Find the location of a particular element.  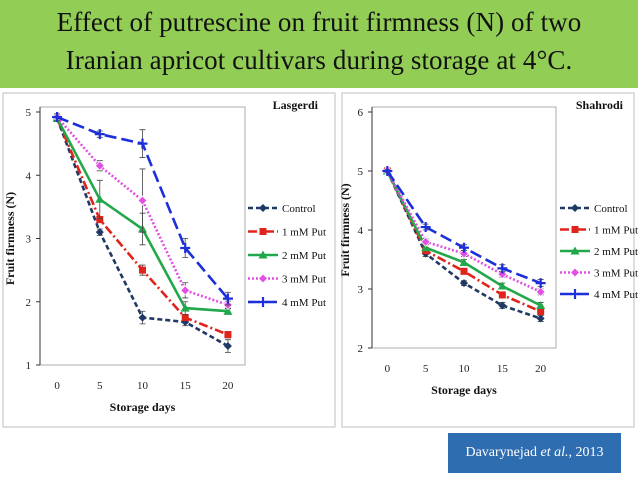

citation-text: Davarynejad et al., 2013 is located at coordinates (534, 453).